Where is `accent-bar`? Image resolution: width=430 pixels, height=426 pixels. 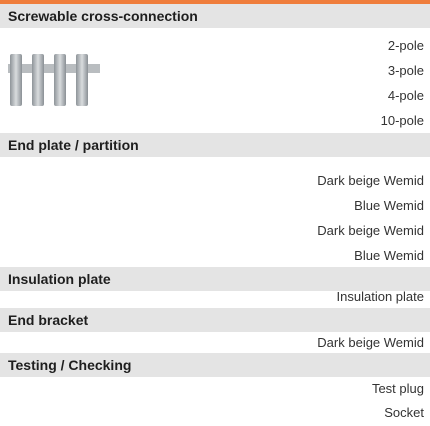
accent-bar is located at coordinates (215, 2).